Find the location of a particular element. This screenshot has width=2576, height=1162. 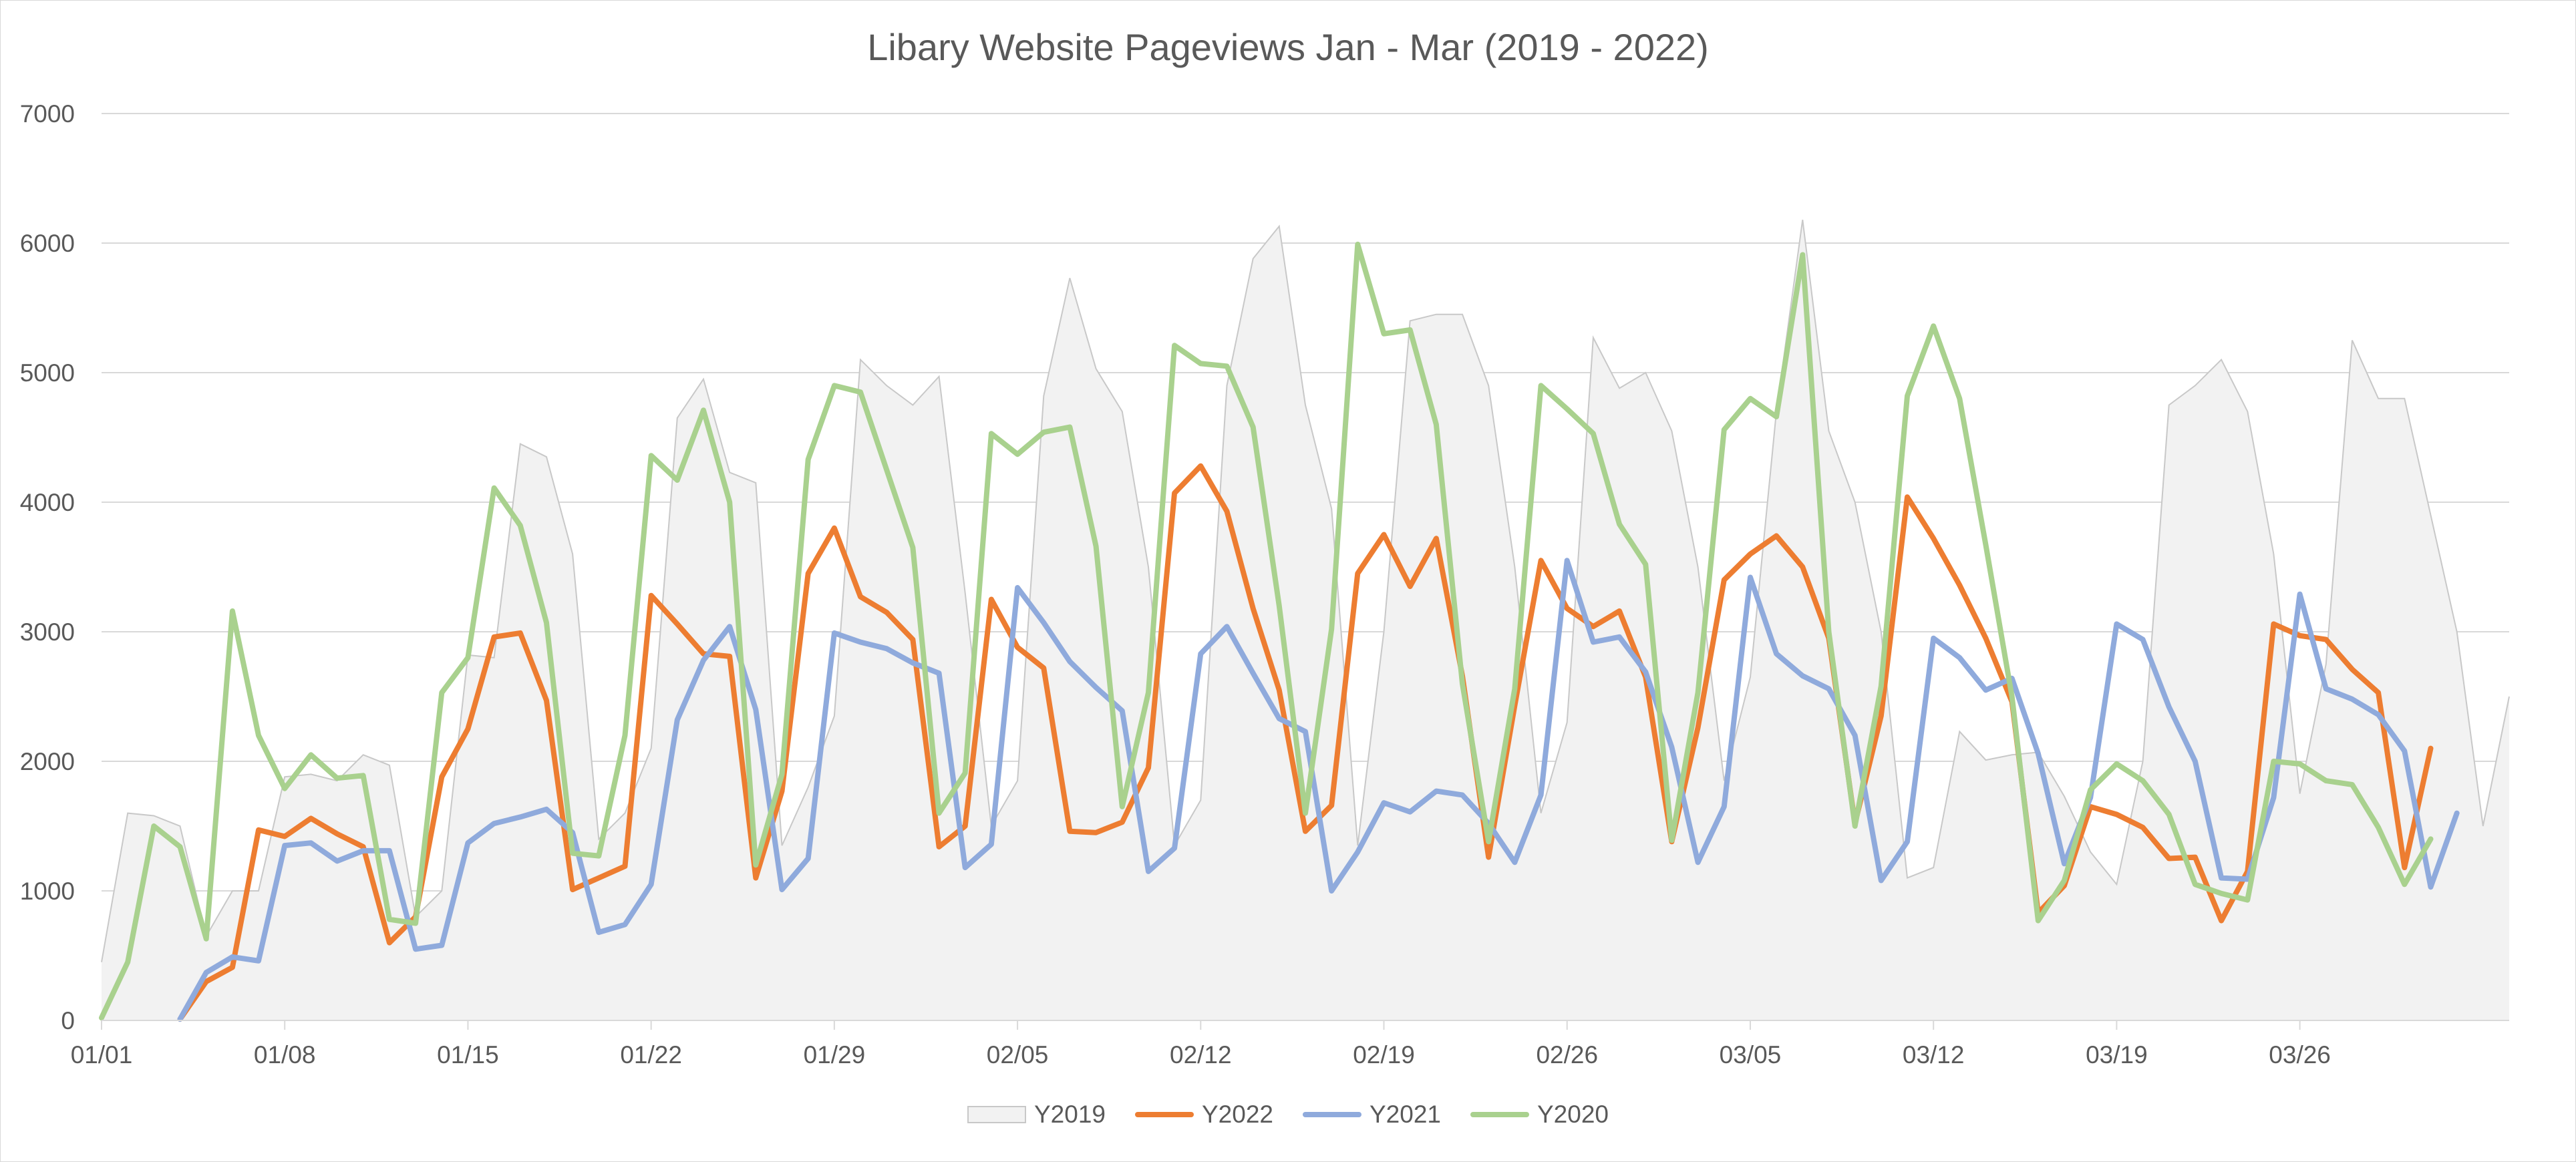

x-tick-label: 01/01 is located at coordinates (102, 1055).